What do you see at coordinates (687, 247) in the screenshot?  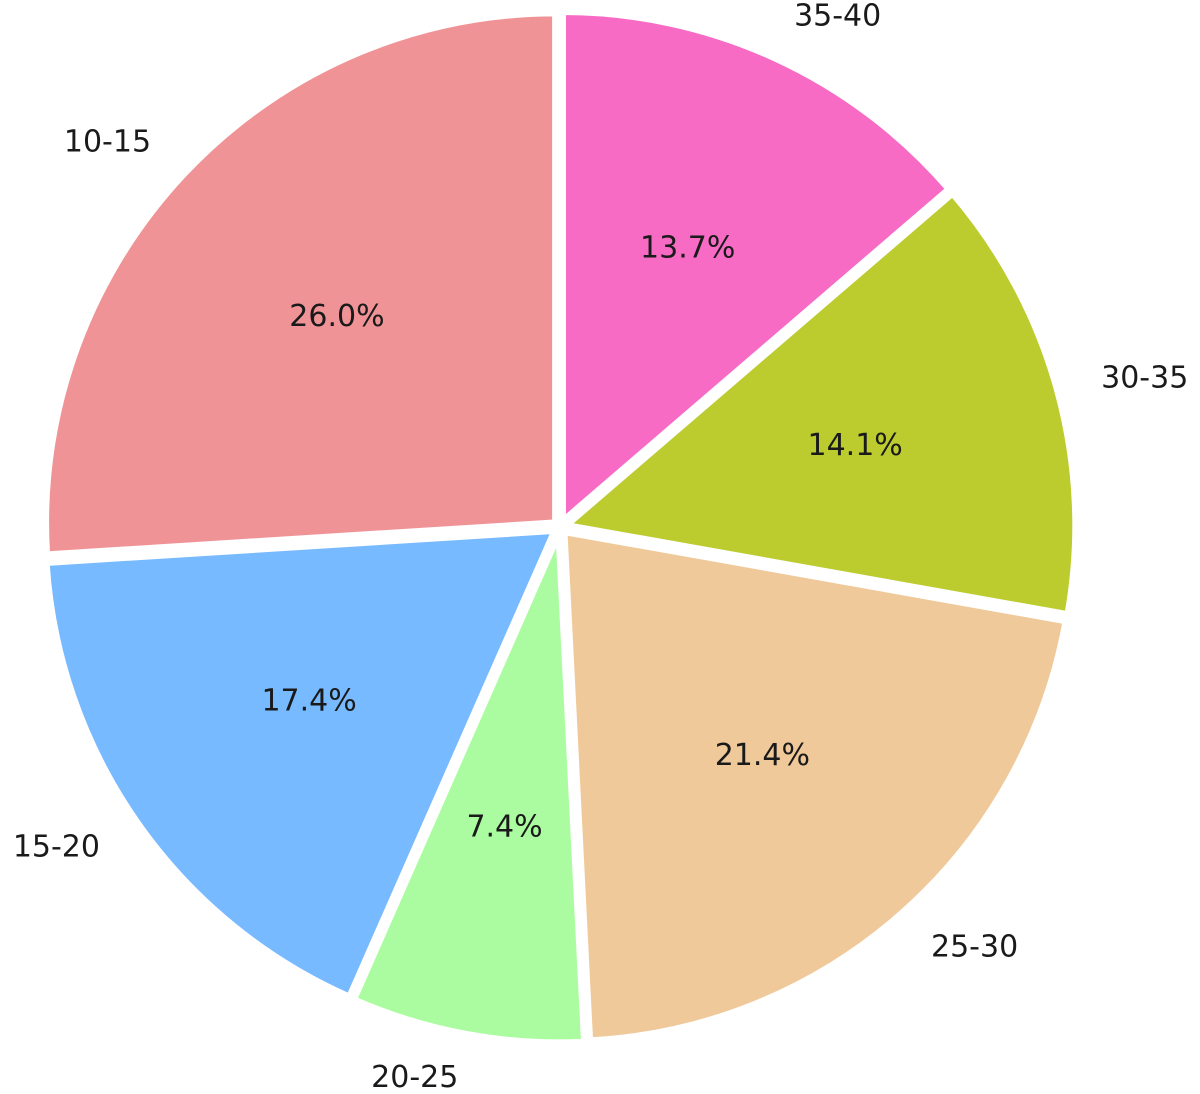 I see `pct-label-35-40: 13.7%` at bounding box center [687, 247].